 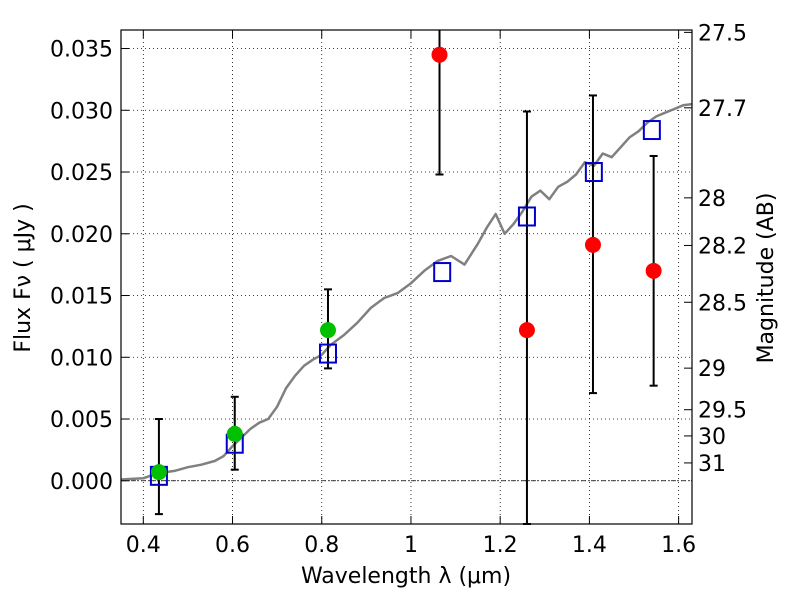 I want to click on x-tick-label: 1.6, so click(x=678, y=545).